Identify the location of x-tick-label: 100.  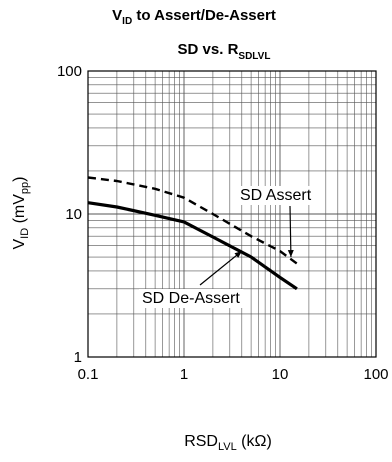
(375, 374).